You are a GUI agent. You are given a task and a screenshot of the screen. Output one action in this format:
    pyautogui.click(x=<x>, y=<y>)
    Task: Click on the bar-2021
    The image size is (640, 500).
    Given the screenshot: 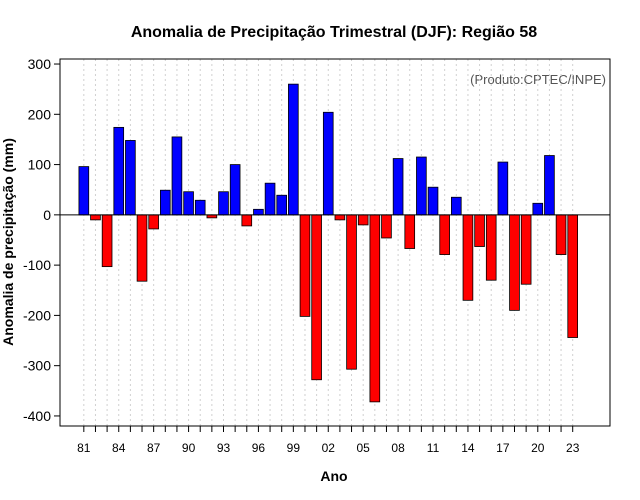 What is the action you would take?
    pyautogui.click(x=549, y=185)
    